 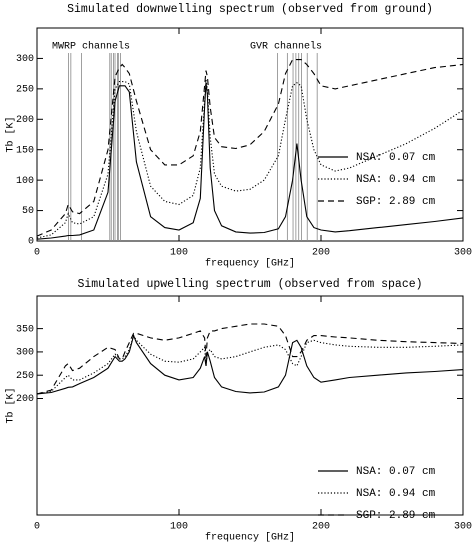 What do you see at coordinates (31, 242) in the screenshot?
I see `y-tick-label: 0` at bounding box center [31, 242].